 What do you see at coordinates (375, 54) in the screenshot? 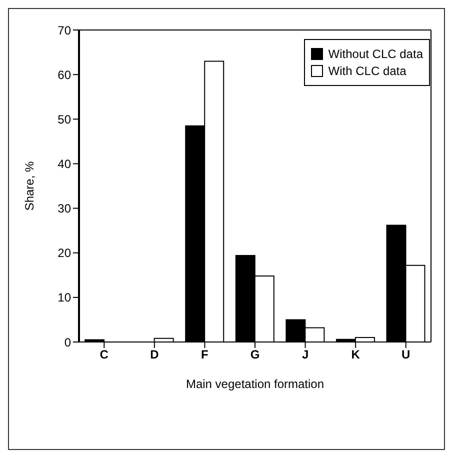
I see `legend-label: Without CLC data` at bounding box center [375, 54].